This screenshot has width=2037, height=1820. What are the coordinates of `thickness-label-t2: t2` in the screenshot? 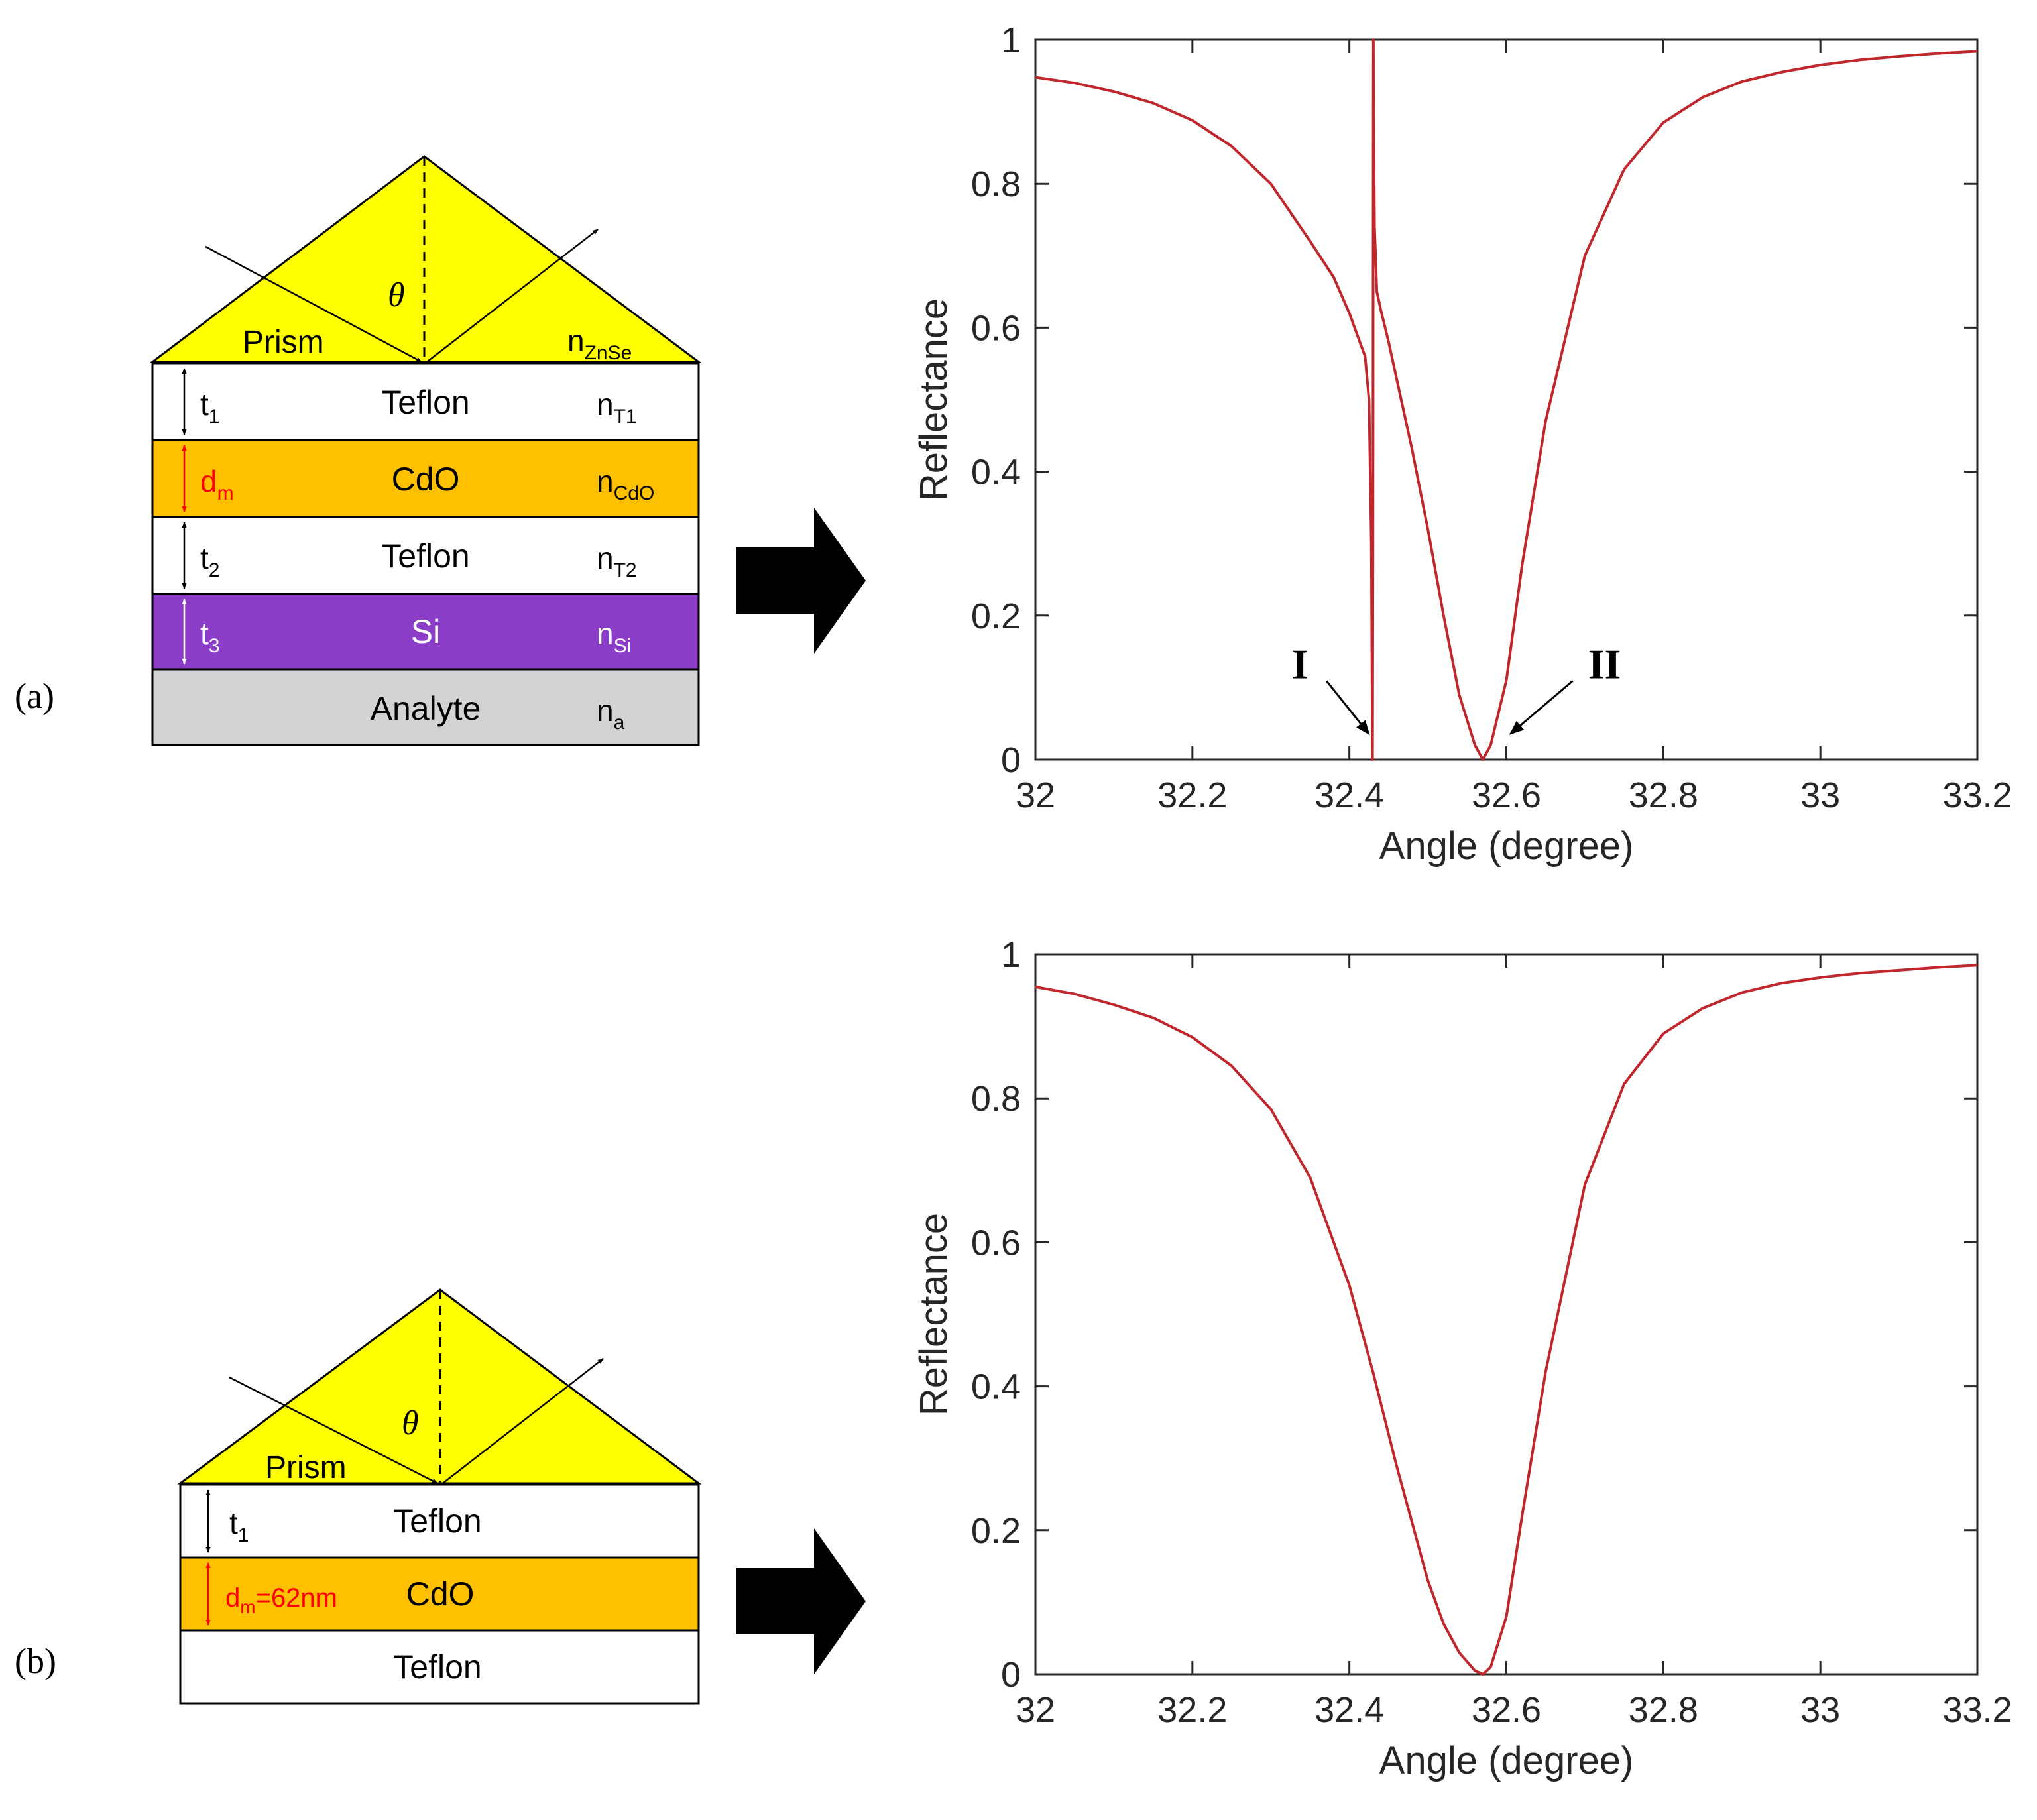 It's located at (209, 561).